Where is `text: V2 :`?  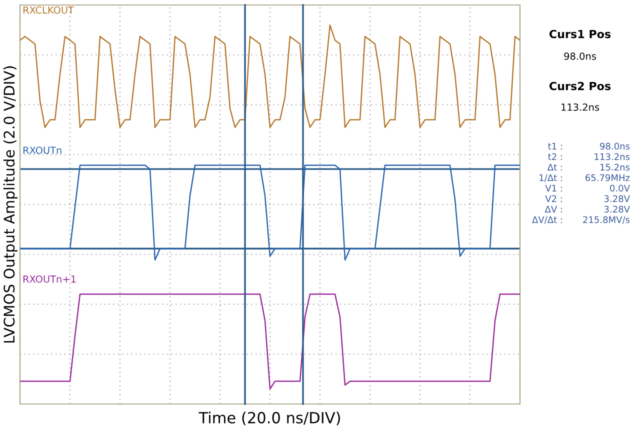 text: V2 : is located at coordinates (553, 198).